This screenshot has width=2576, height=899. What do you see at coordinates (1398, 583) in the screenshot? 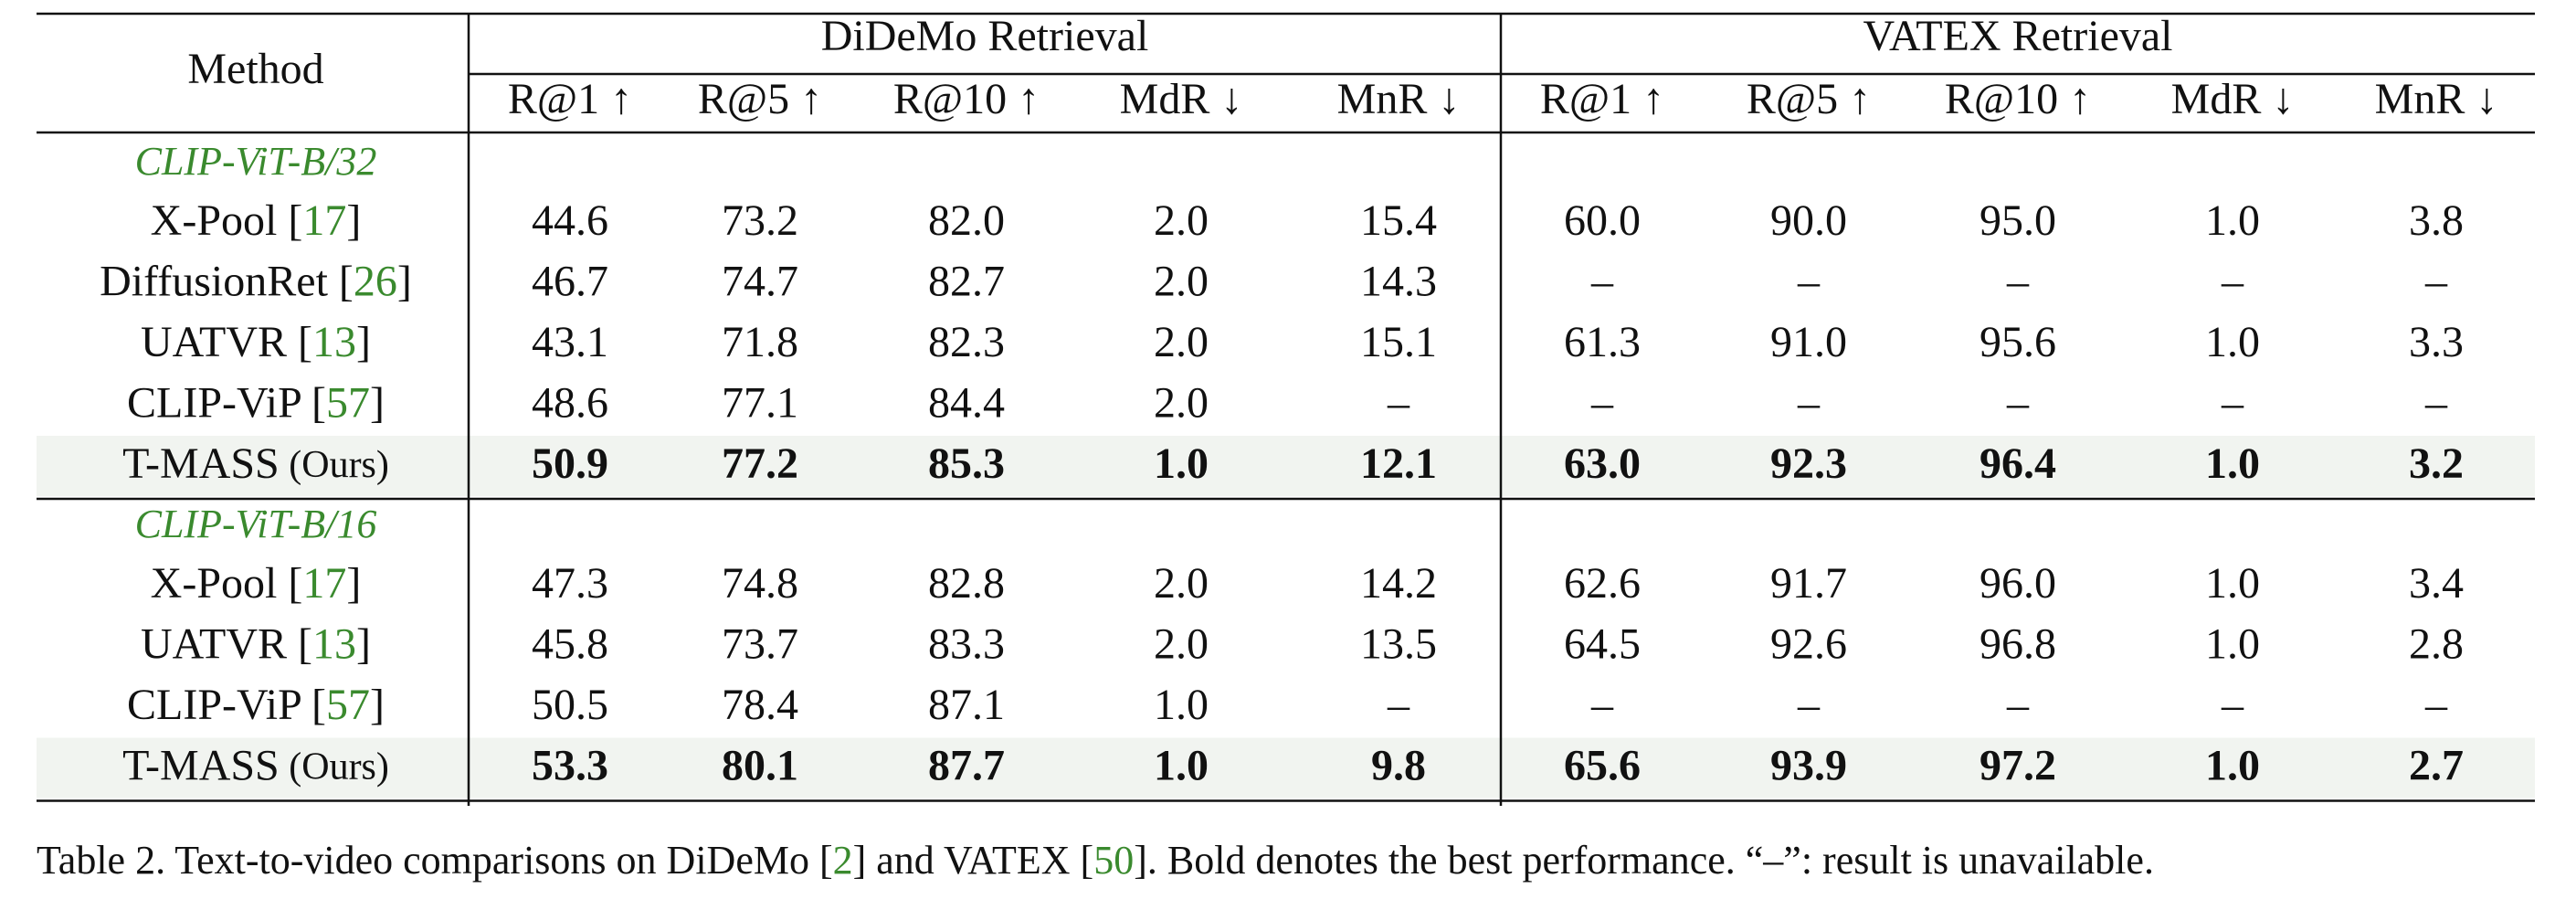
I see `cell-value: 14.2` at bounding box center [1398, 583].